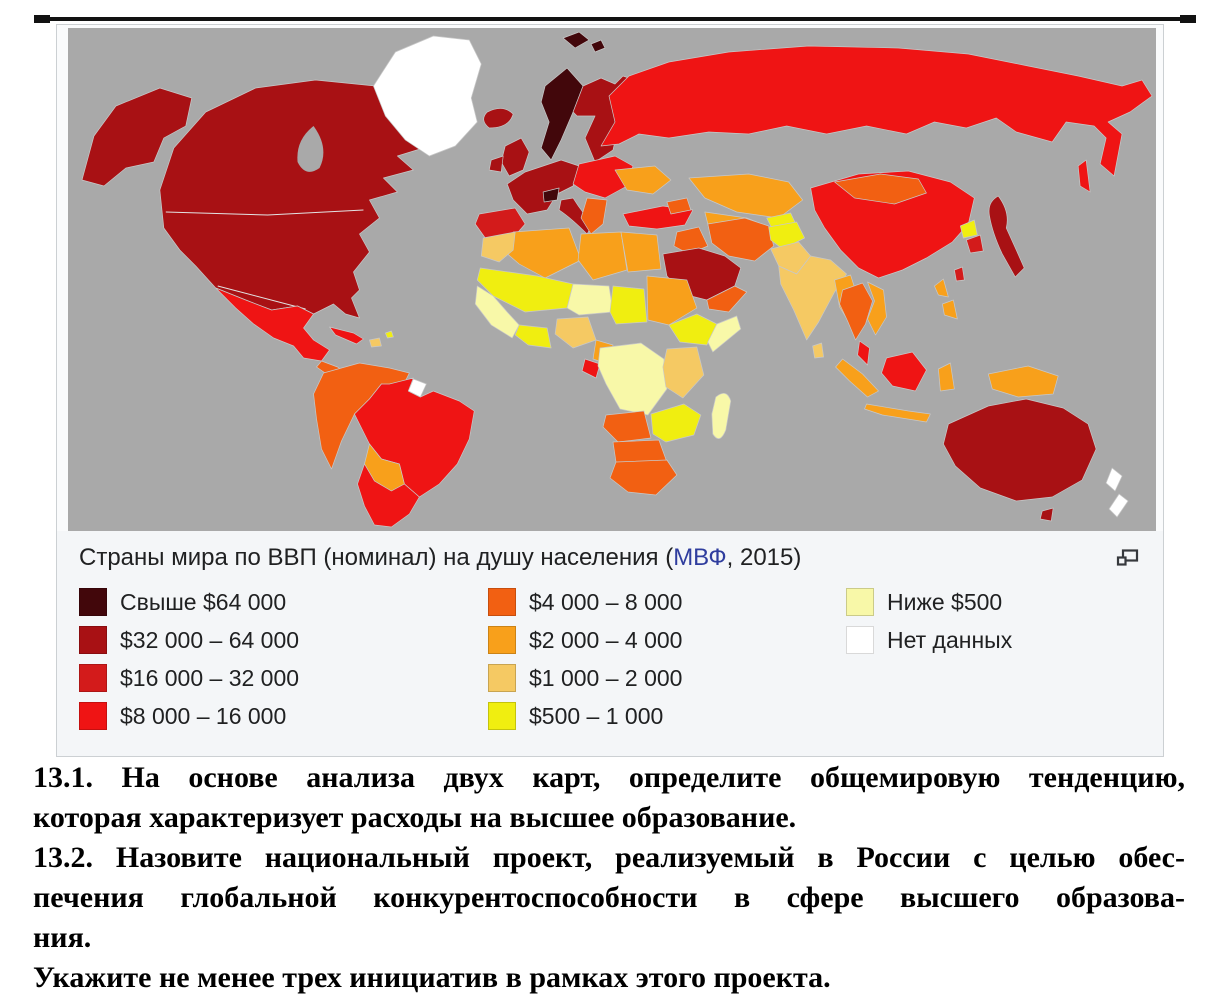 The image size is (1217, 1008). I want to click on legend-item: $4 000 – 8 000, so click(667, 602).